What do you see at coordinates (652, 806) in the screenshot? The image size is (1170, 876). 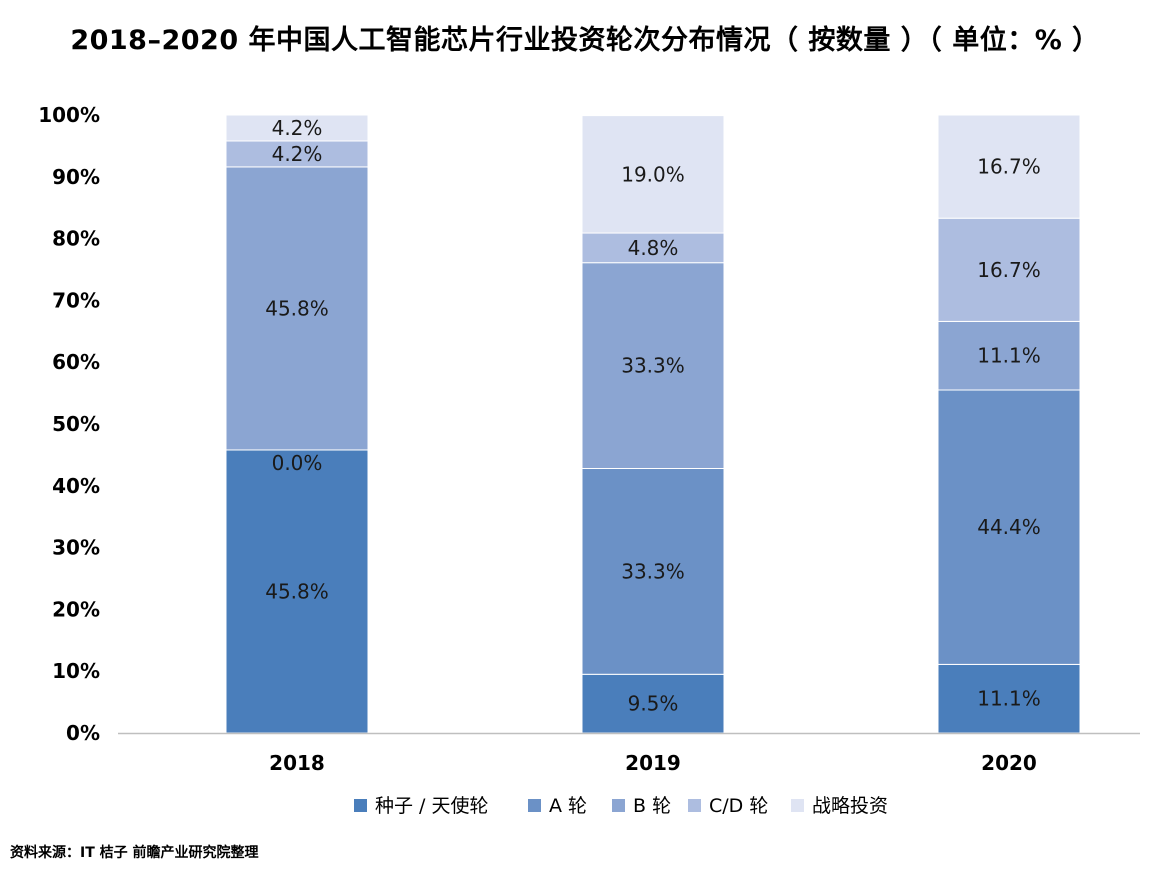 I see `legend-label: B 轮` at bounding box center [652, 806].